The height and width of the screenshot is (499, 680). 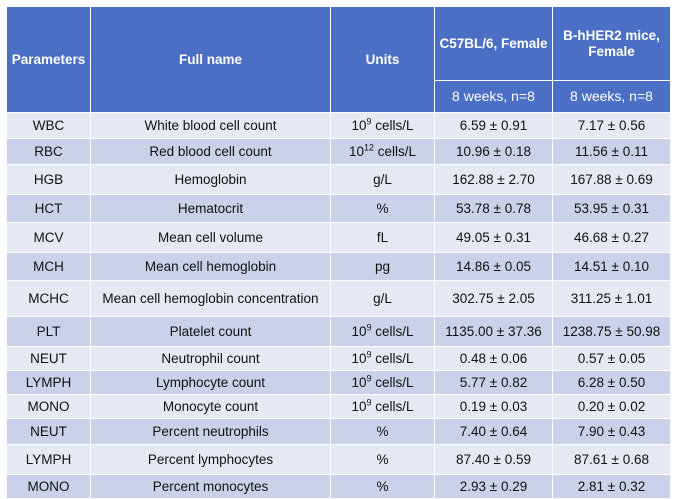 I want to click on bhher2-value-cell: 2.81 ± 0.32, so click(x=611, y=486).